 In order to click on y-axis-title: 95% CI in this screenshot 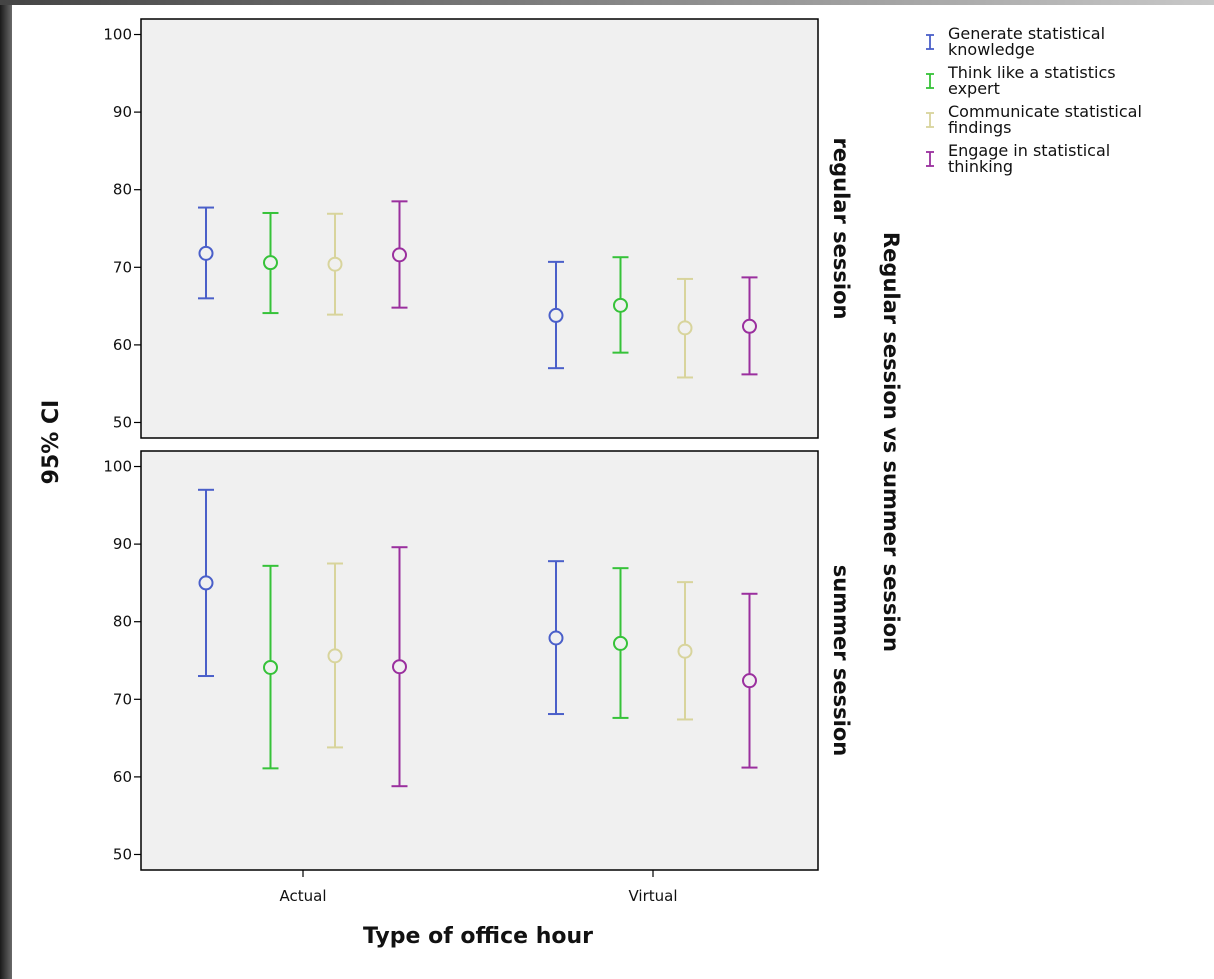, I will do `click(51, 442)`.